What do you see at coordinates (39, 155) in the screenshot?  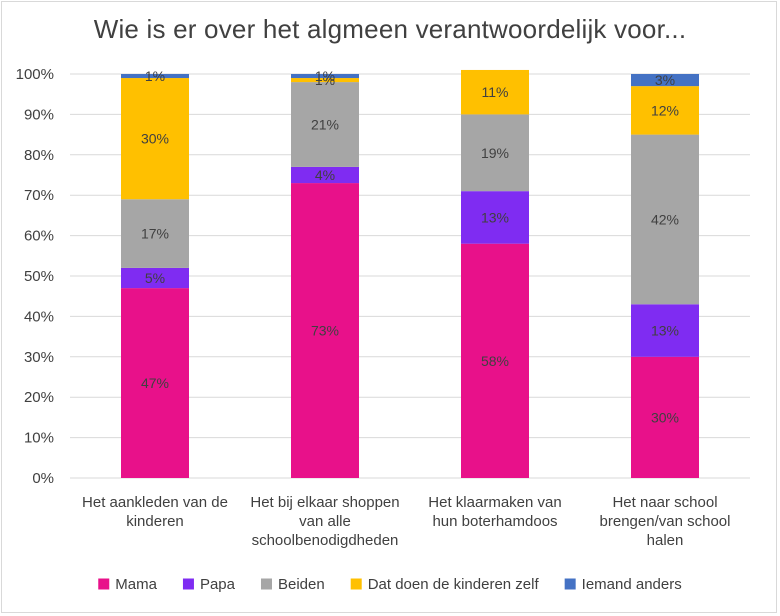 I see `y-tick-label: 80%` at bounding box center [39, 155].